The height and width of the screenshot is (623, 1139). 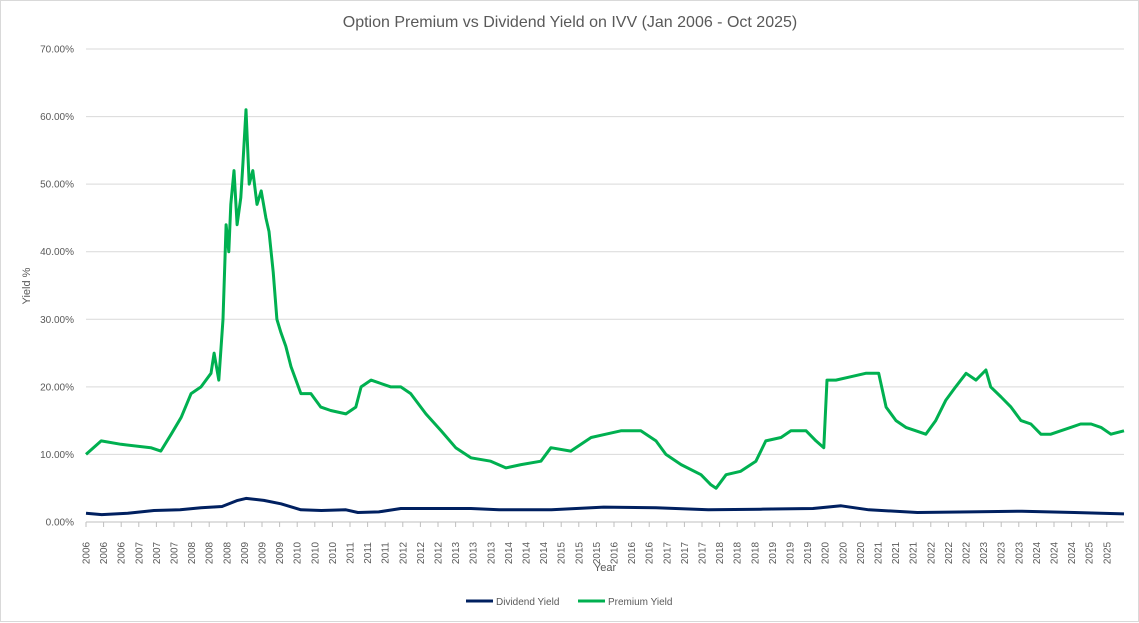 What do you see at coordinates (60, 523) in the screenshot?
I see `y-tick-label: 0.00%` at bounding box center [60, 523].